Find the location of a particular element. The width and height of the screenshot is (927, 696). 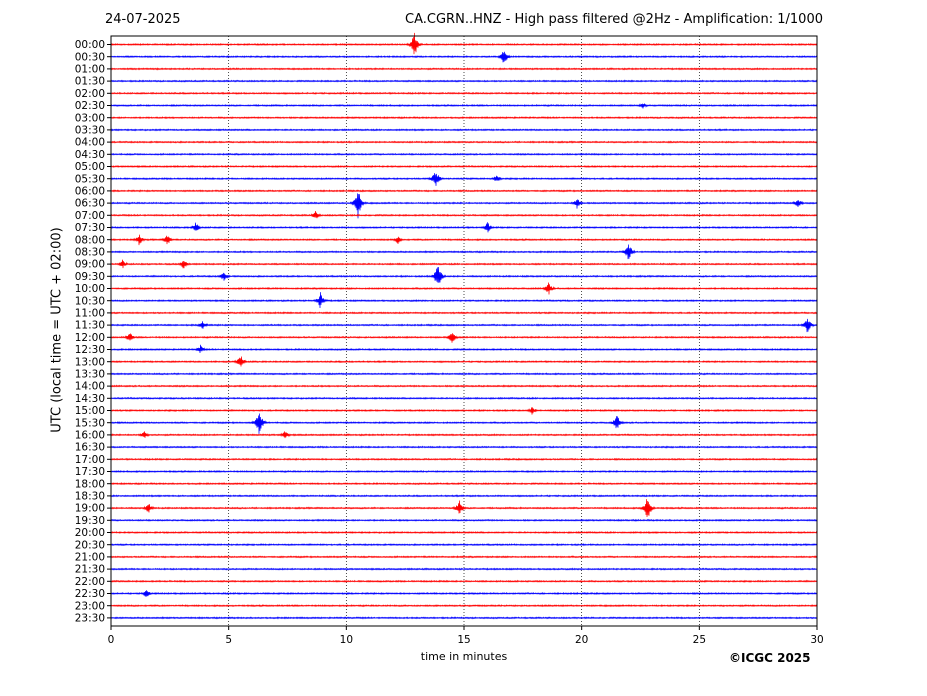

y-tick-label: 13:00 is located at coordinates (90, 362).